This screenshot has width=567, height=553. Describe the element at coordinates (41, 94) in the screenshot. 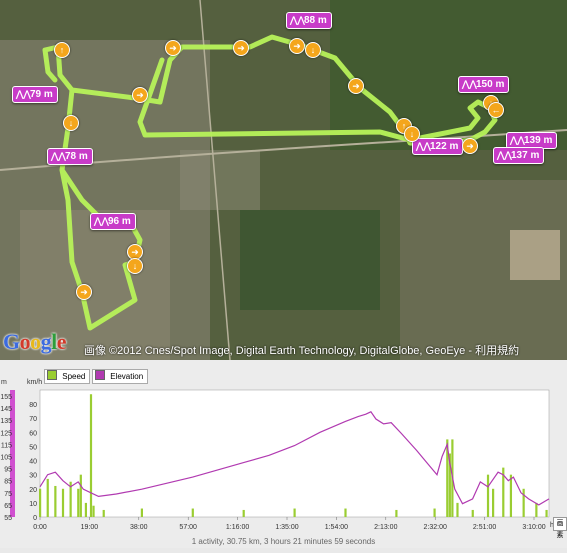

I see `elevation-pin-label: 79 m` at that location.